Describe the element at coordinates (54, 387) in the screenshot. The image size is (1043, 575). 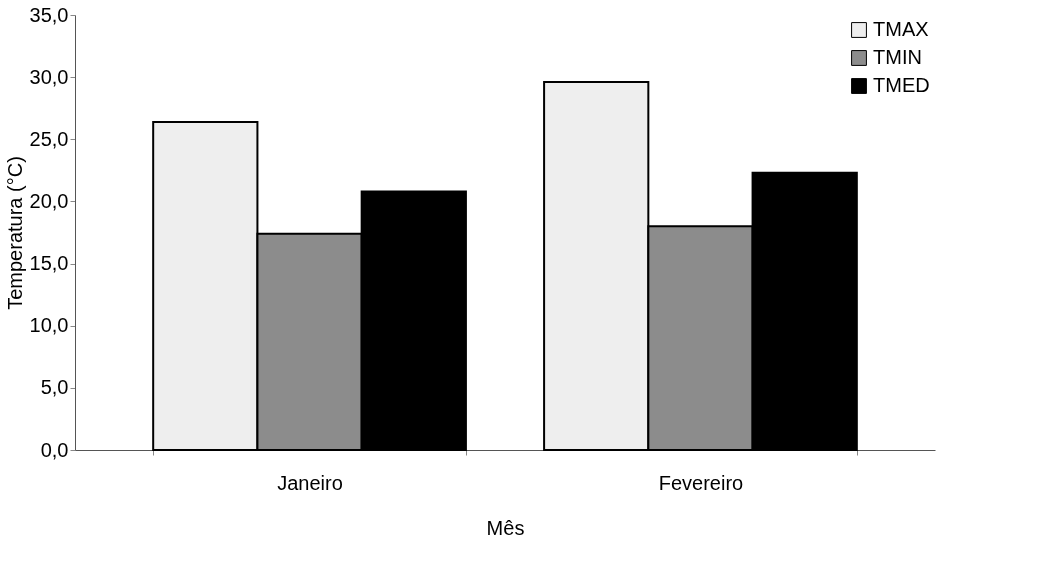
I see `y-tick-label: 5,0` at that location.